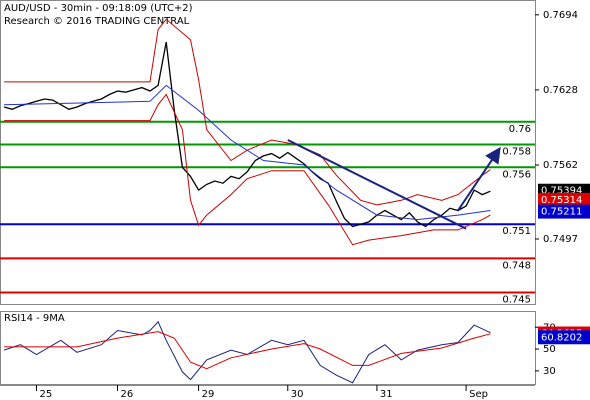  I want to click on value-tag-label: 60.8202, so click(561, 337).